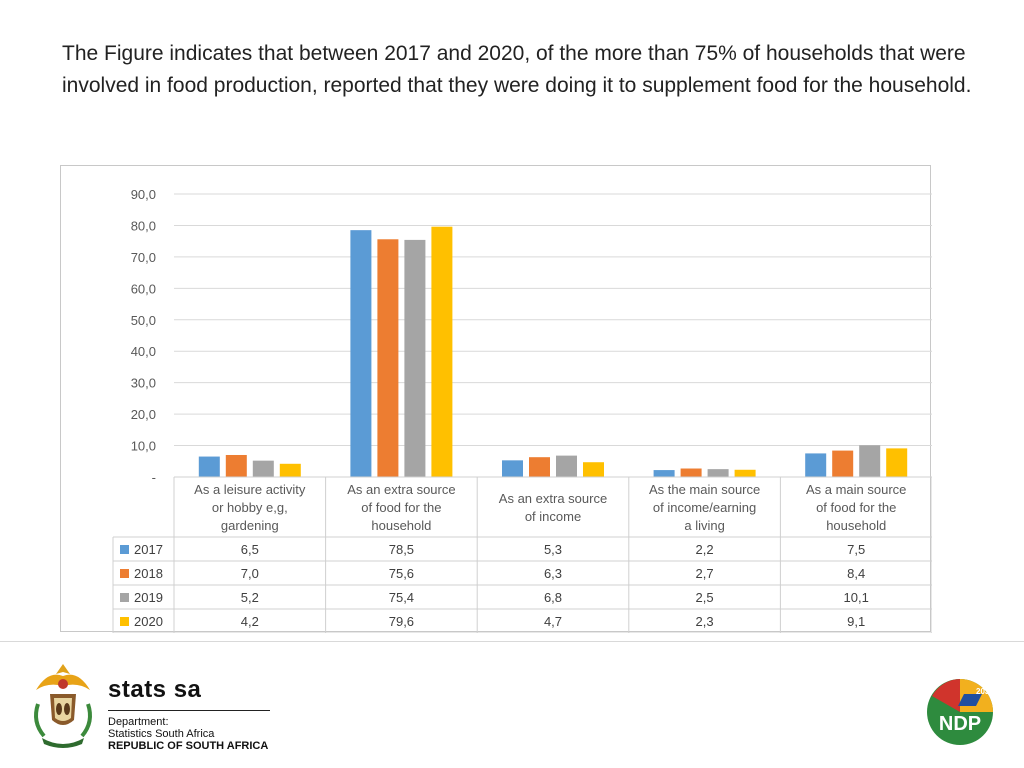 Image resolution: width=1024 pixels, height=768 pixels. Describe the element at coordinates (143, 446) in the screenshot. I see `y-tick-label: 10,0` at that location.